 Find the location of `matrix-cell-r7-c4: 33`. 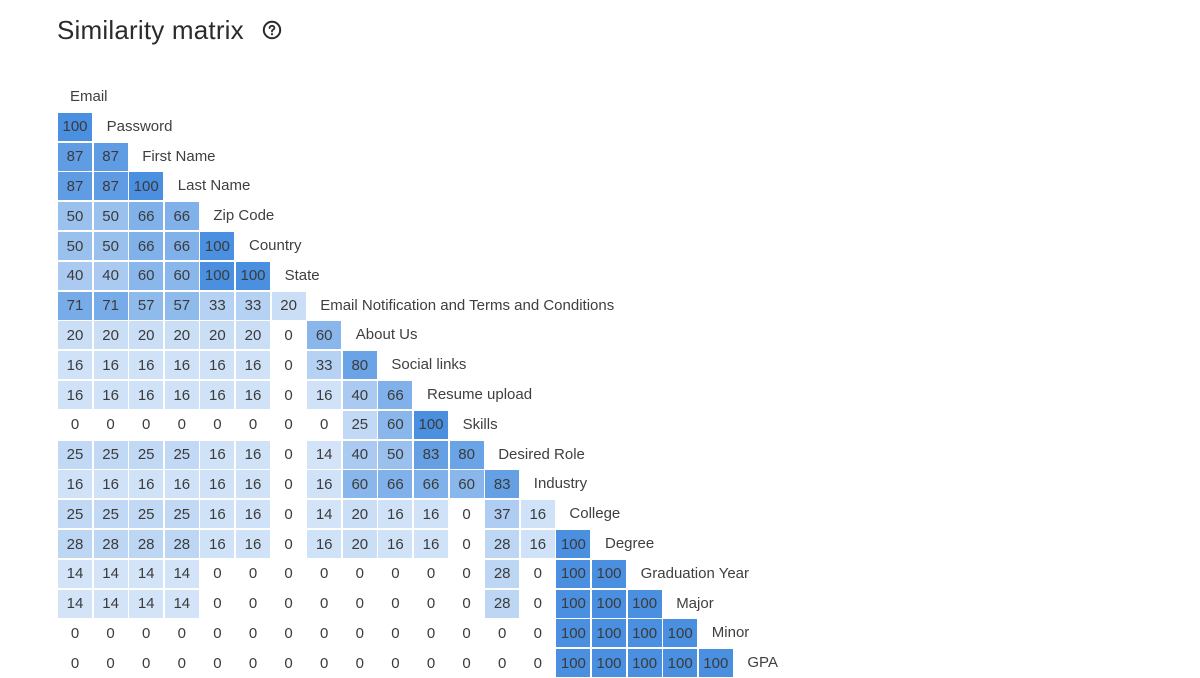

matrix-cell-r7-c4: 33 is located at coordinates (217, 305).